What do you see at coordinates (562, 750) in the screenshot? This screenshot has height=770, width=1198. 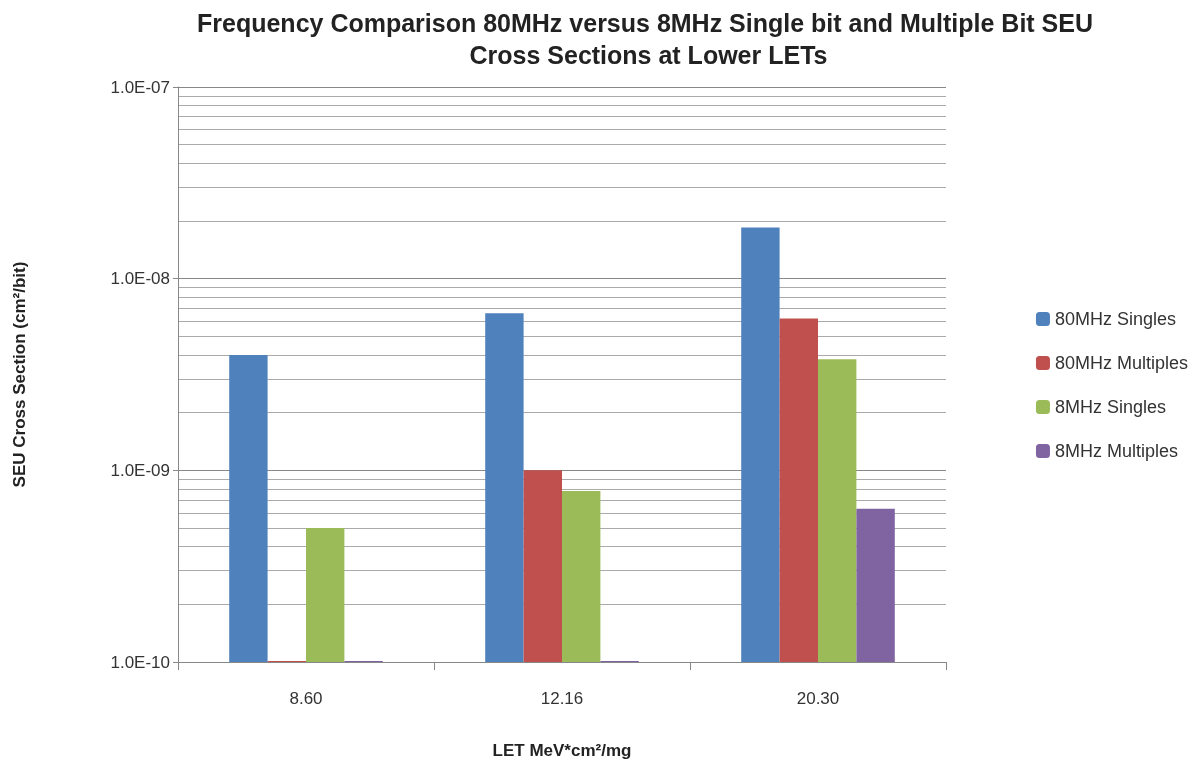 I see `x-axis-title: LET MeV*cm²/mg` at bounding box center [562, 750].